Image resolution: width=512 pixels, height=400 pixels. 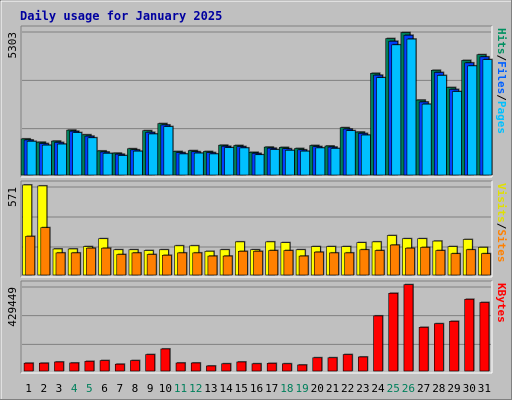 I want to click on panel-visits-side-legend: Visits/Sites, so click(x=501, y=223).